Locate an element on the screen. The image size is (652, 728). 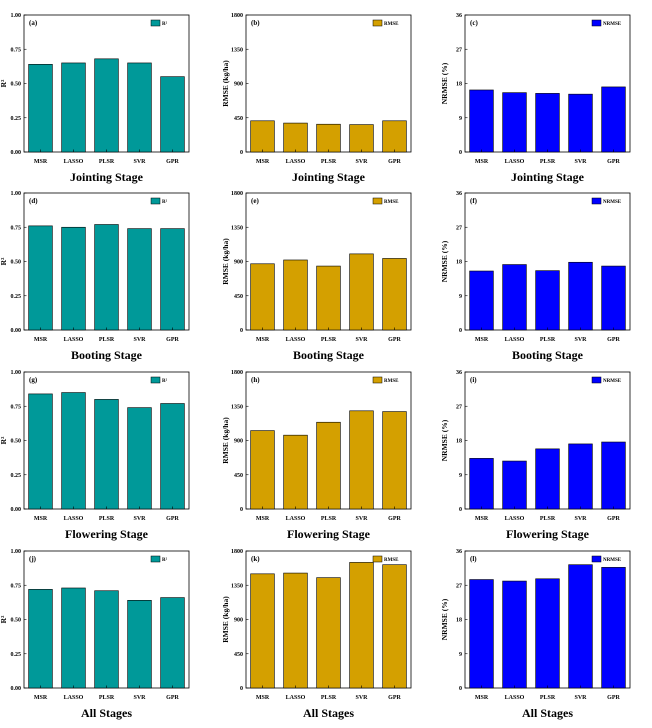
y-tick-label: 1.00 is located at coordinates (16, 194).